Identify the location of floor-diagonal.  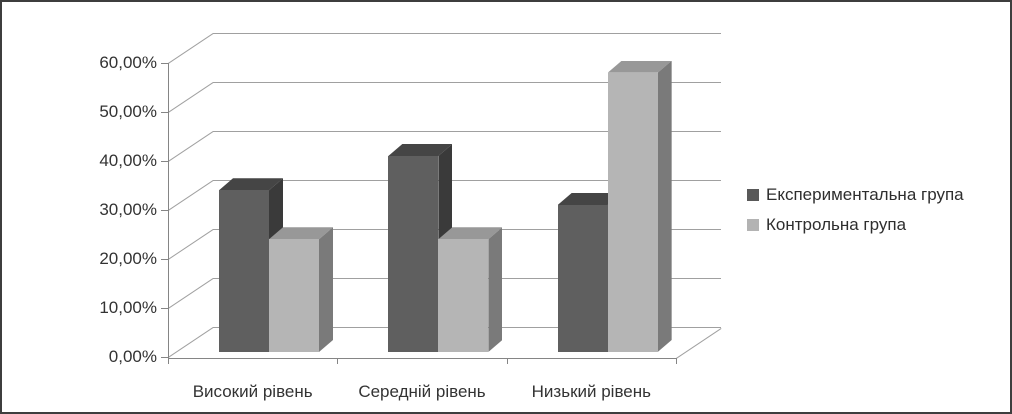
(699, 343).